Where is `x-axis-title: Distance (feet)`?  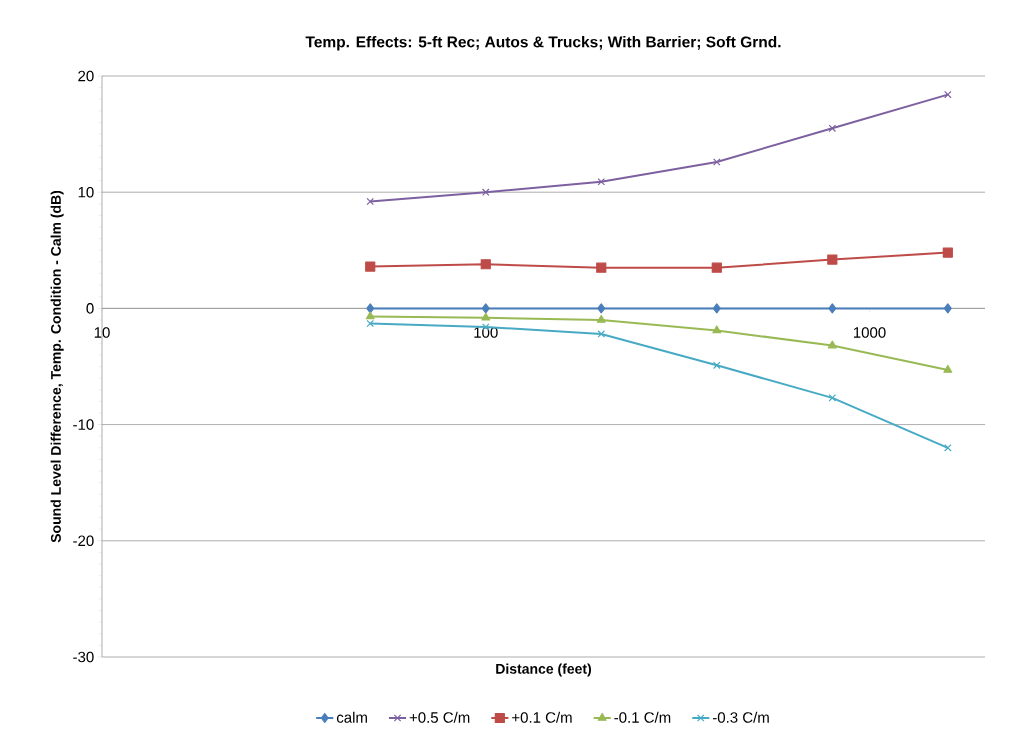
x-axis-title: Distance (feet) is located at coordinates (544, 670).